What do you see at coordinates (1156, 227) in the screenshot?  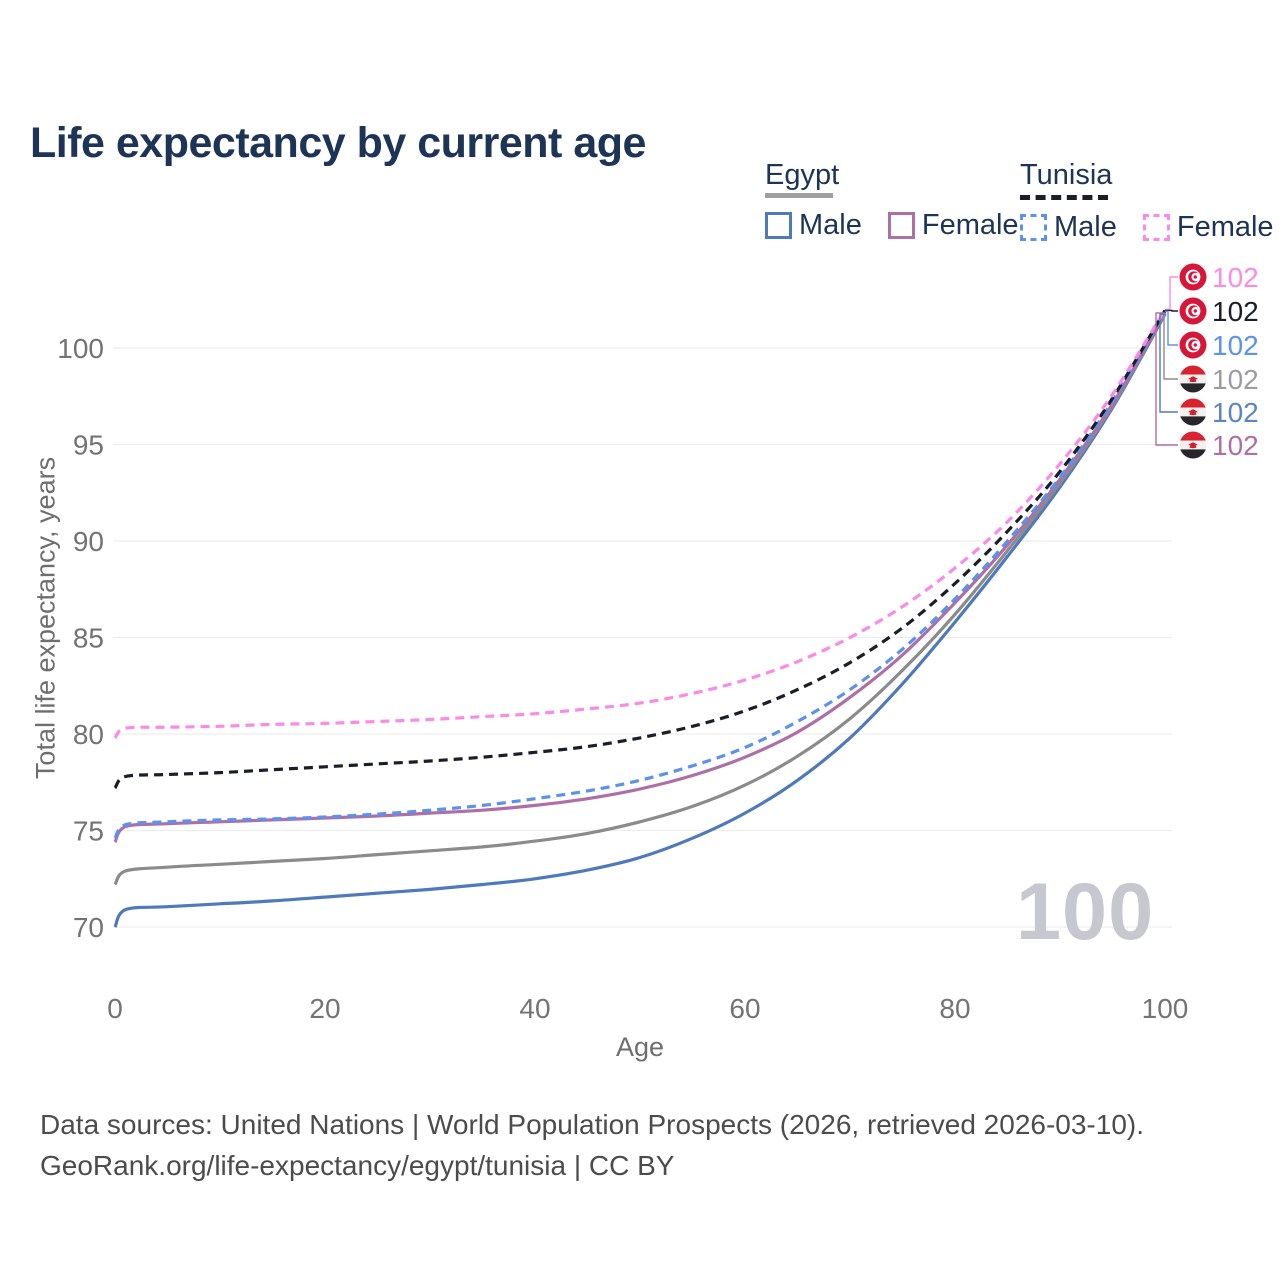 I see `tunisia-female-checkbox` at bounding box center [1156, 227].